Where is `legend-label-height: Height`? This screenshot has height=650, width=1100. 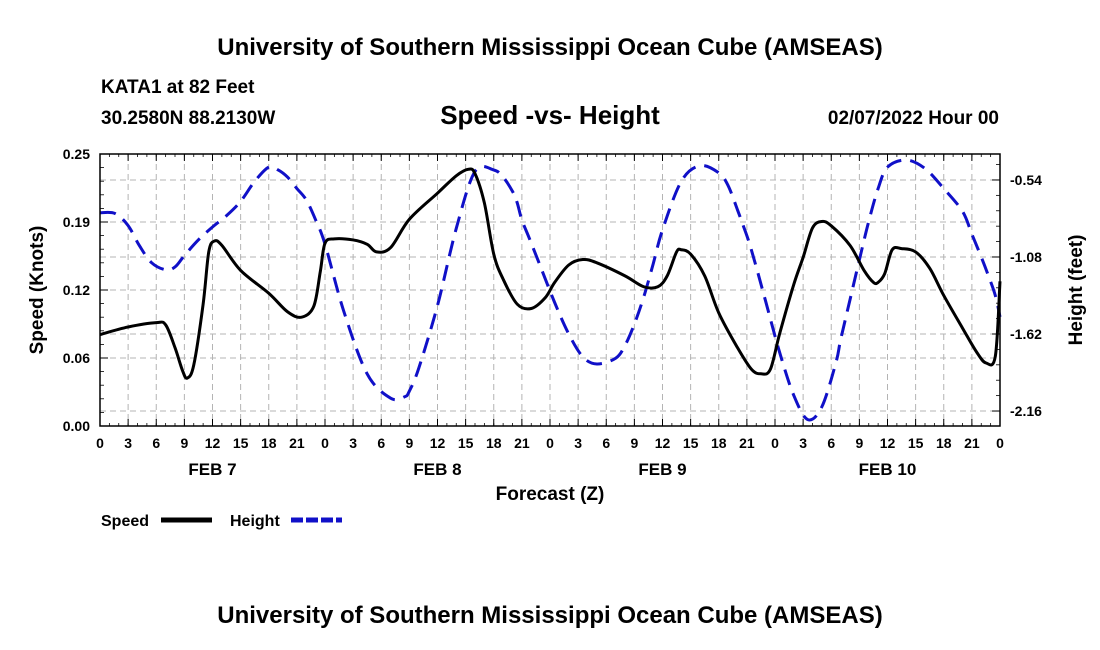 legend-label-height: Height is located at coordinates (255, 521).